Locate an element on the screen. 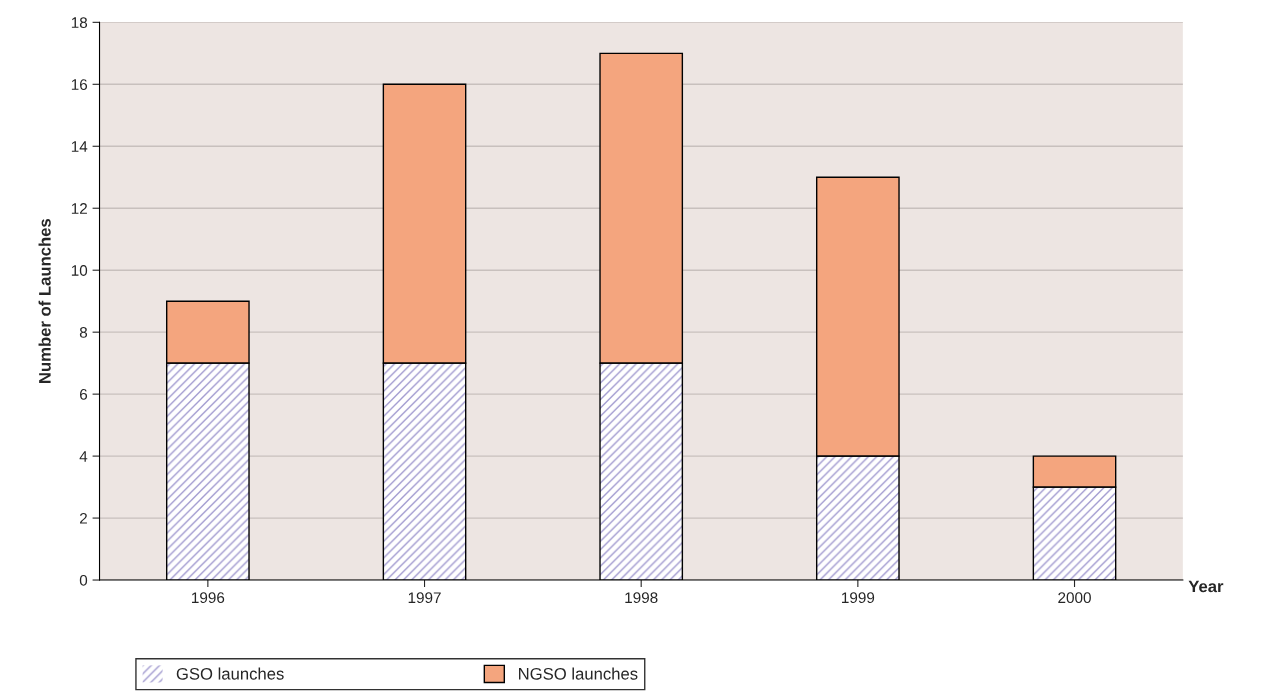 The width and height of the screenshot is (1276, 698). y-axis-title: Number of Launches is located at coordinates (44, 300).